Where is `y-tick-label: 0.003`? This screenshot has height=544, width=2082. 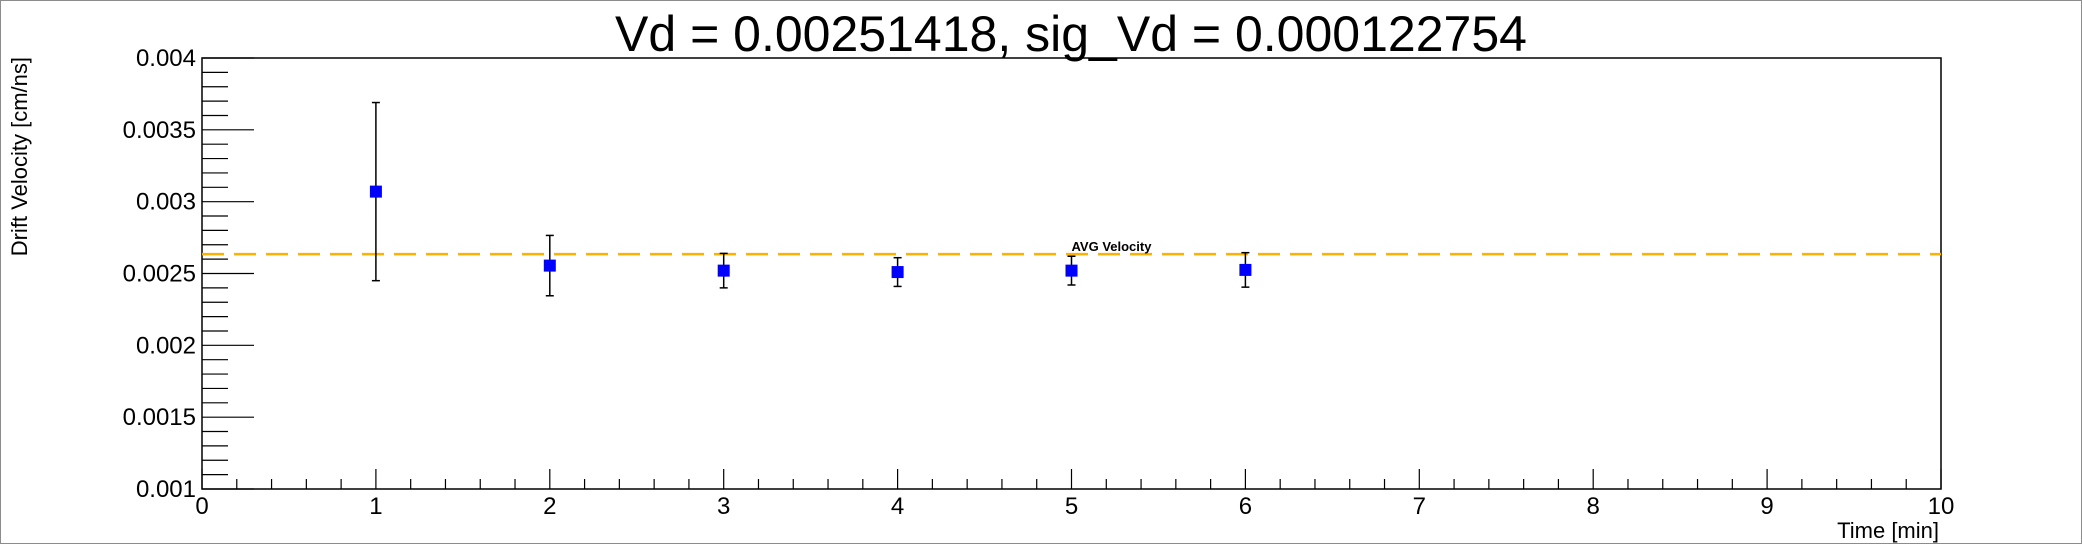
y-tick-label: 0.003 is located at coordinates (166, 202).